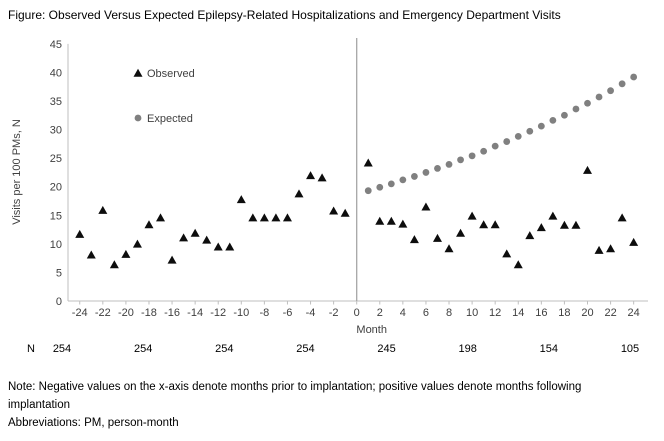 This screenshot has height=441, width=664. What do you see at coordinates (17, 172) in the screenshot?
I see `y-axis-title: Visits per 100 PMs, N` at bounding box center [17, 172].